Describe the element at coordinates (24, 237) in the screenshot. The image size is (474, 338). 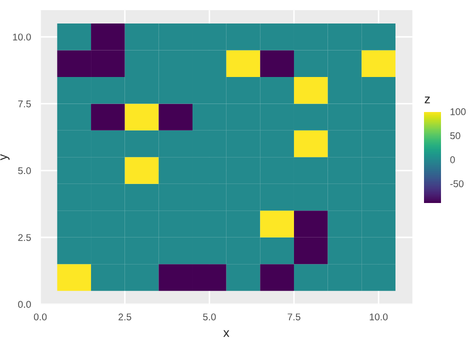
I see `y-tick-label: 2.5` at that location.